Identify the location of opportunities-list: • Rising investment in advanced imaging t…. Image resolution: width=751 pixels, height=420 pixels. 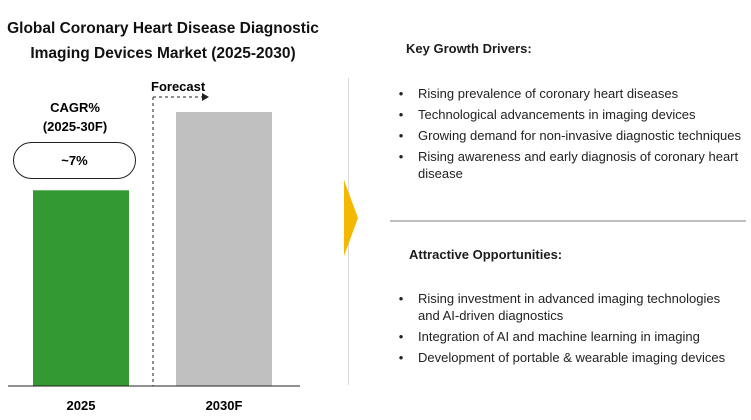
(570, 330).